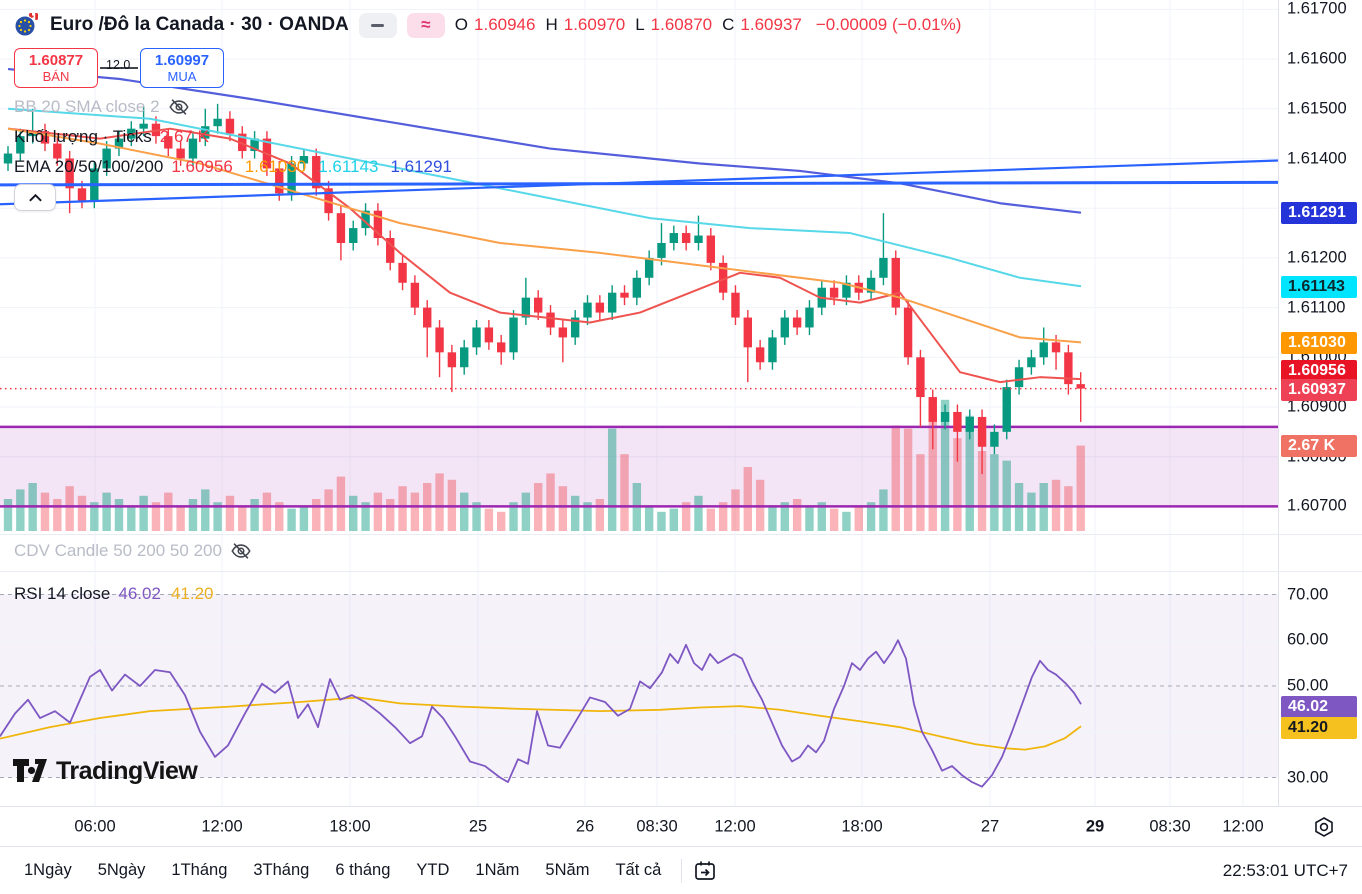 Image resolution: width=1362 pixels, height=894 pixels. I want to click on minus-icon, so click(378, 25).